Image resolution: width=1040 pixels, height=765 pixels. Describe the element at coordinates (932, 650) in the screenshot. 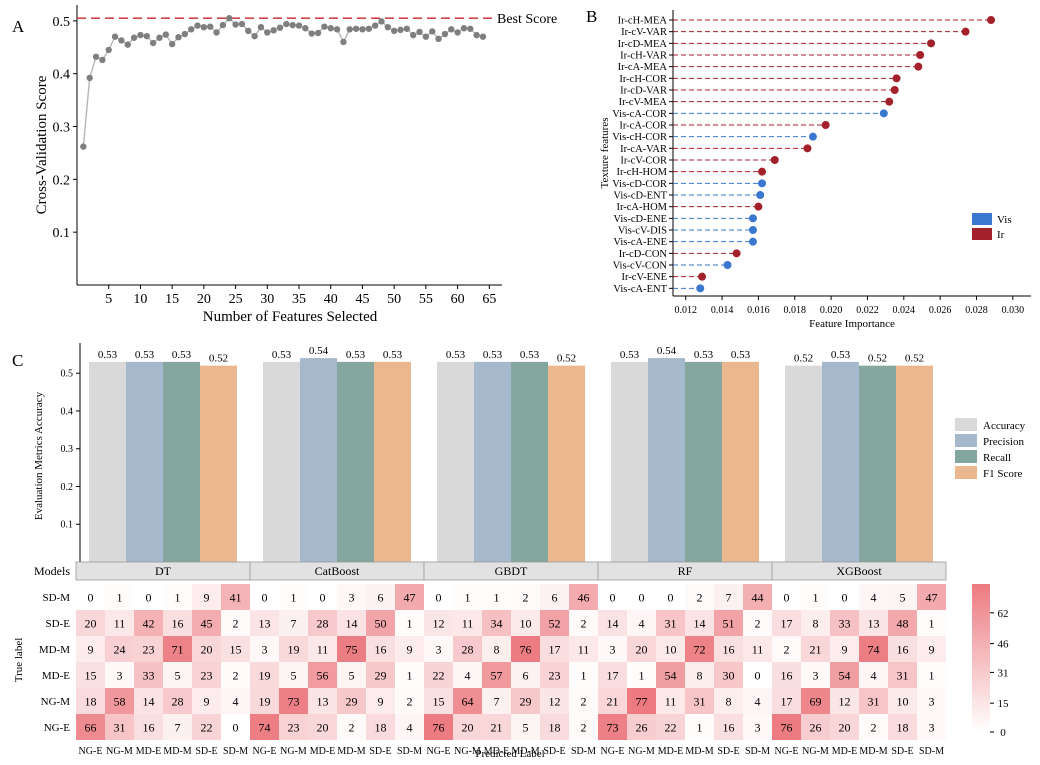

I see `cell-value: 9` at that location.